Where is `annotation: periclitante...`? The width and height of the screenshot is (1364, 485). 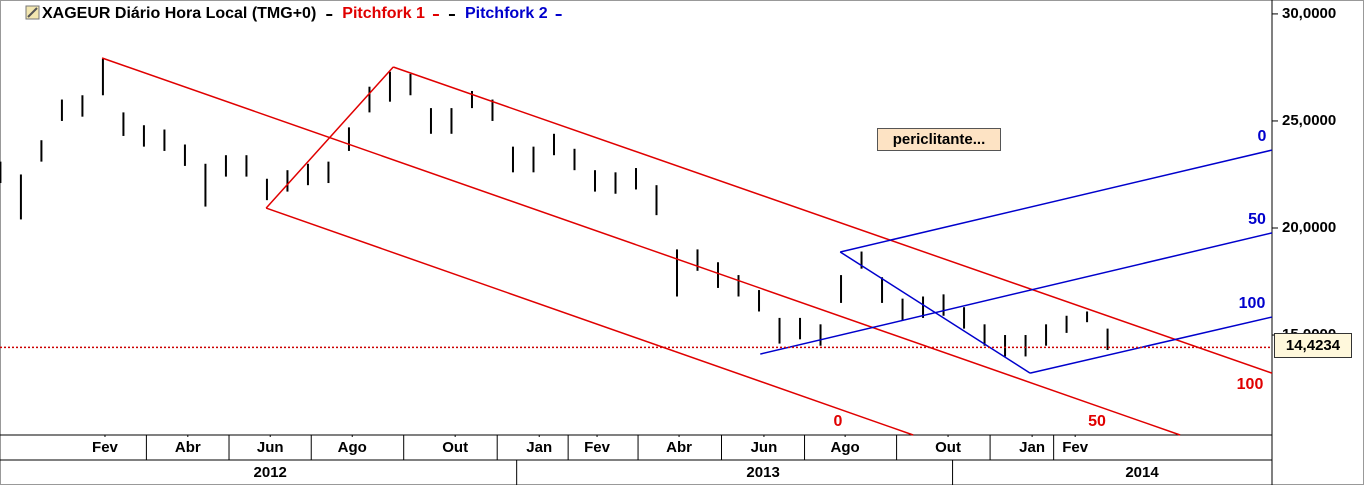
annotation: periclitante... is located at coordinates (939, 139).